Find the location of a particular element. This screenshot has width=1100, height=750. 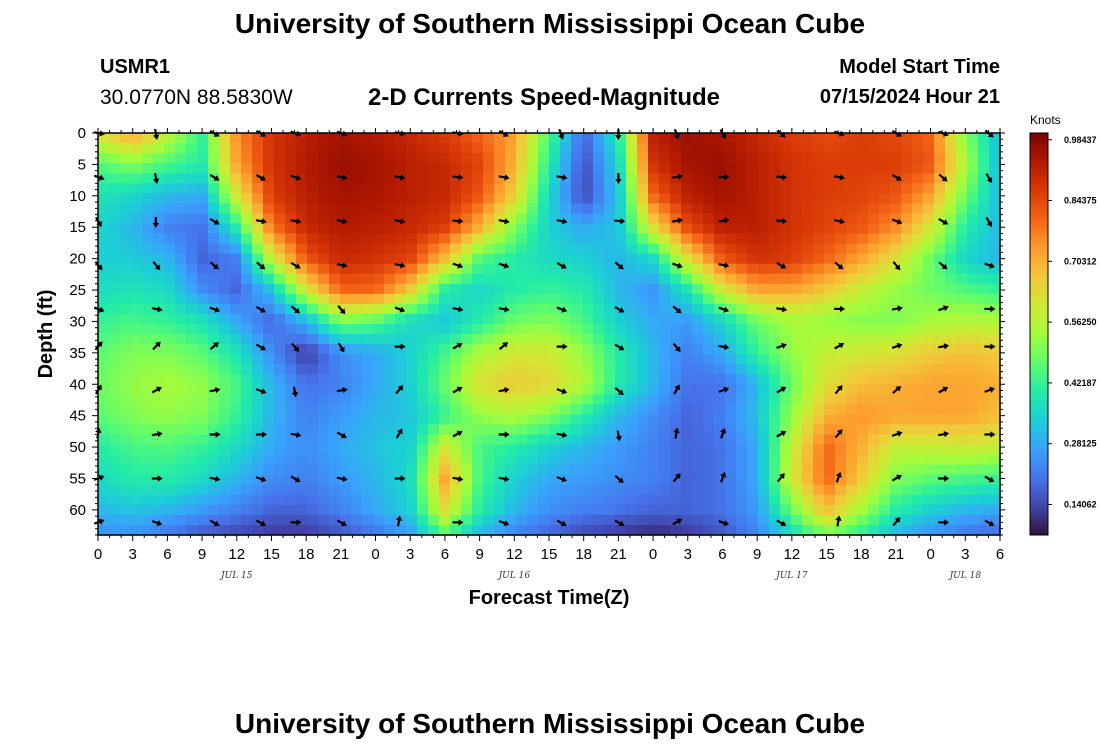

y-tick-label: 30 is located at coordinates (77, 321).